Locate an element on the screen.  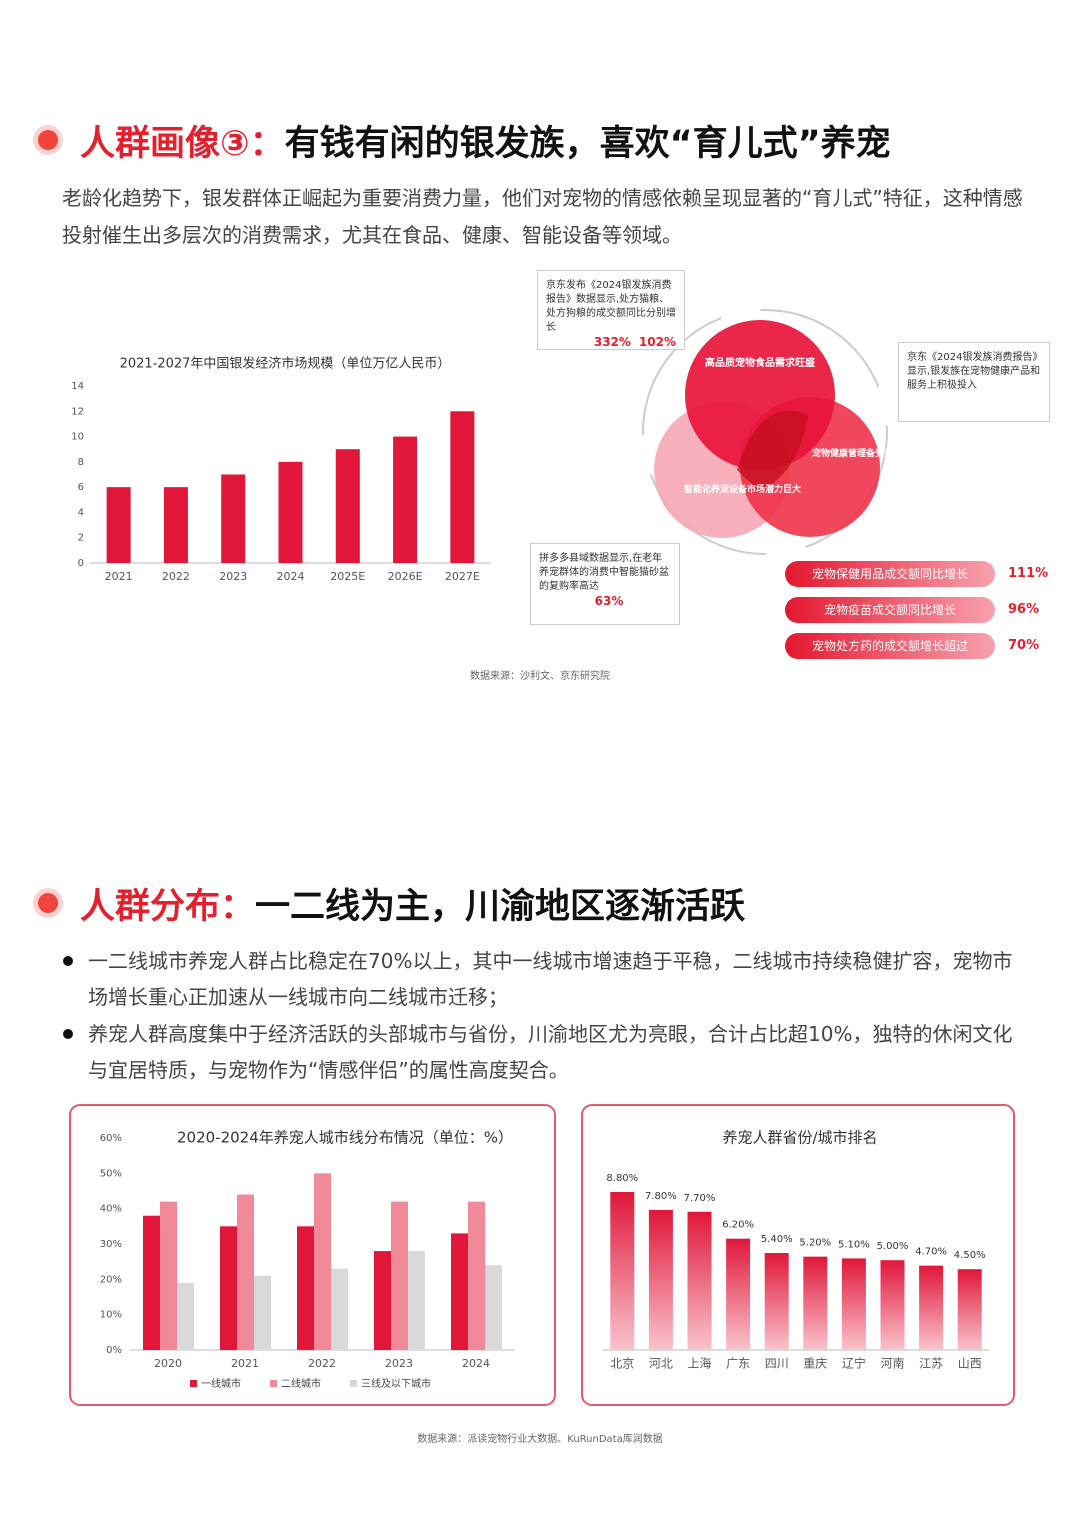
value-label: 5.10% is located at coordinates (854, 1244).